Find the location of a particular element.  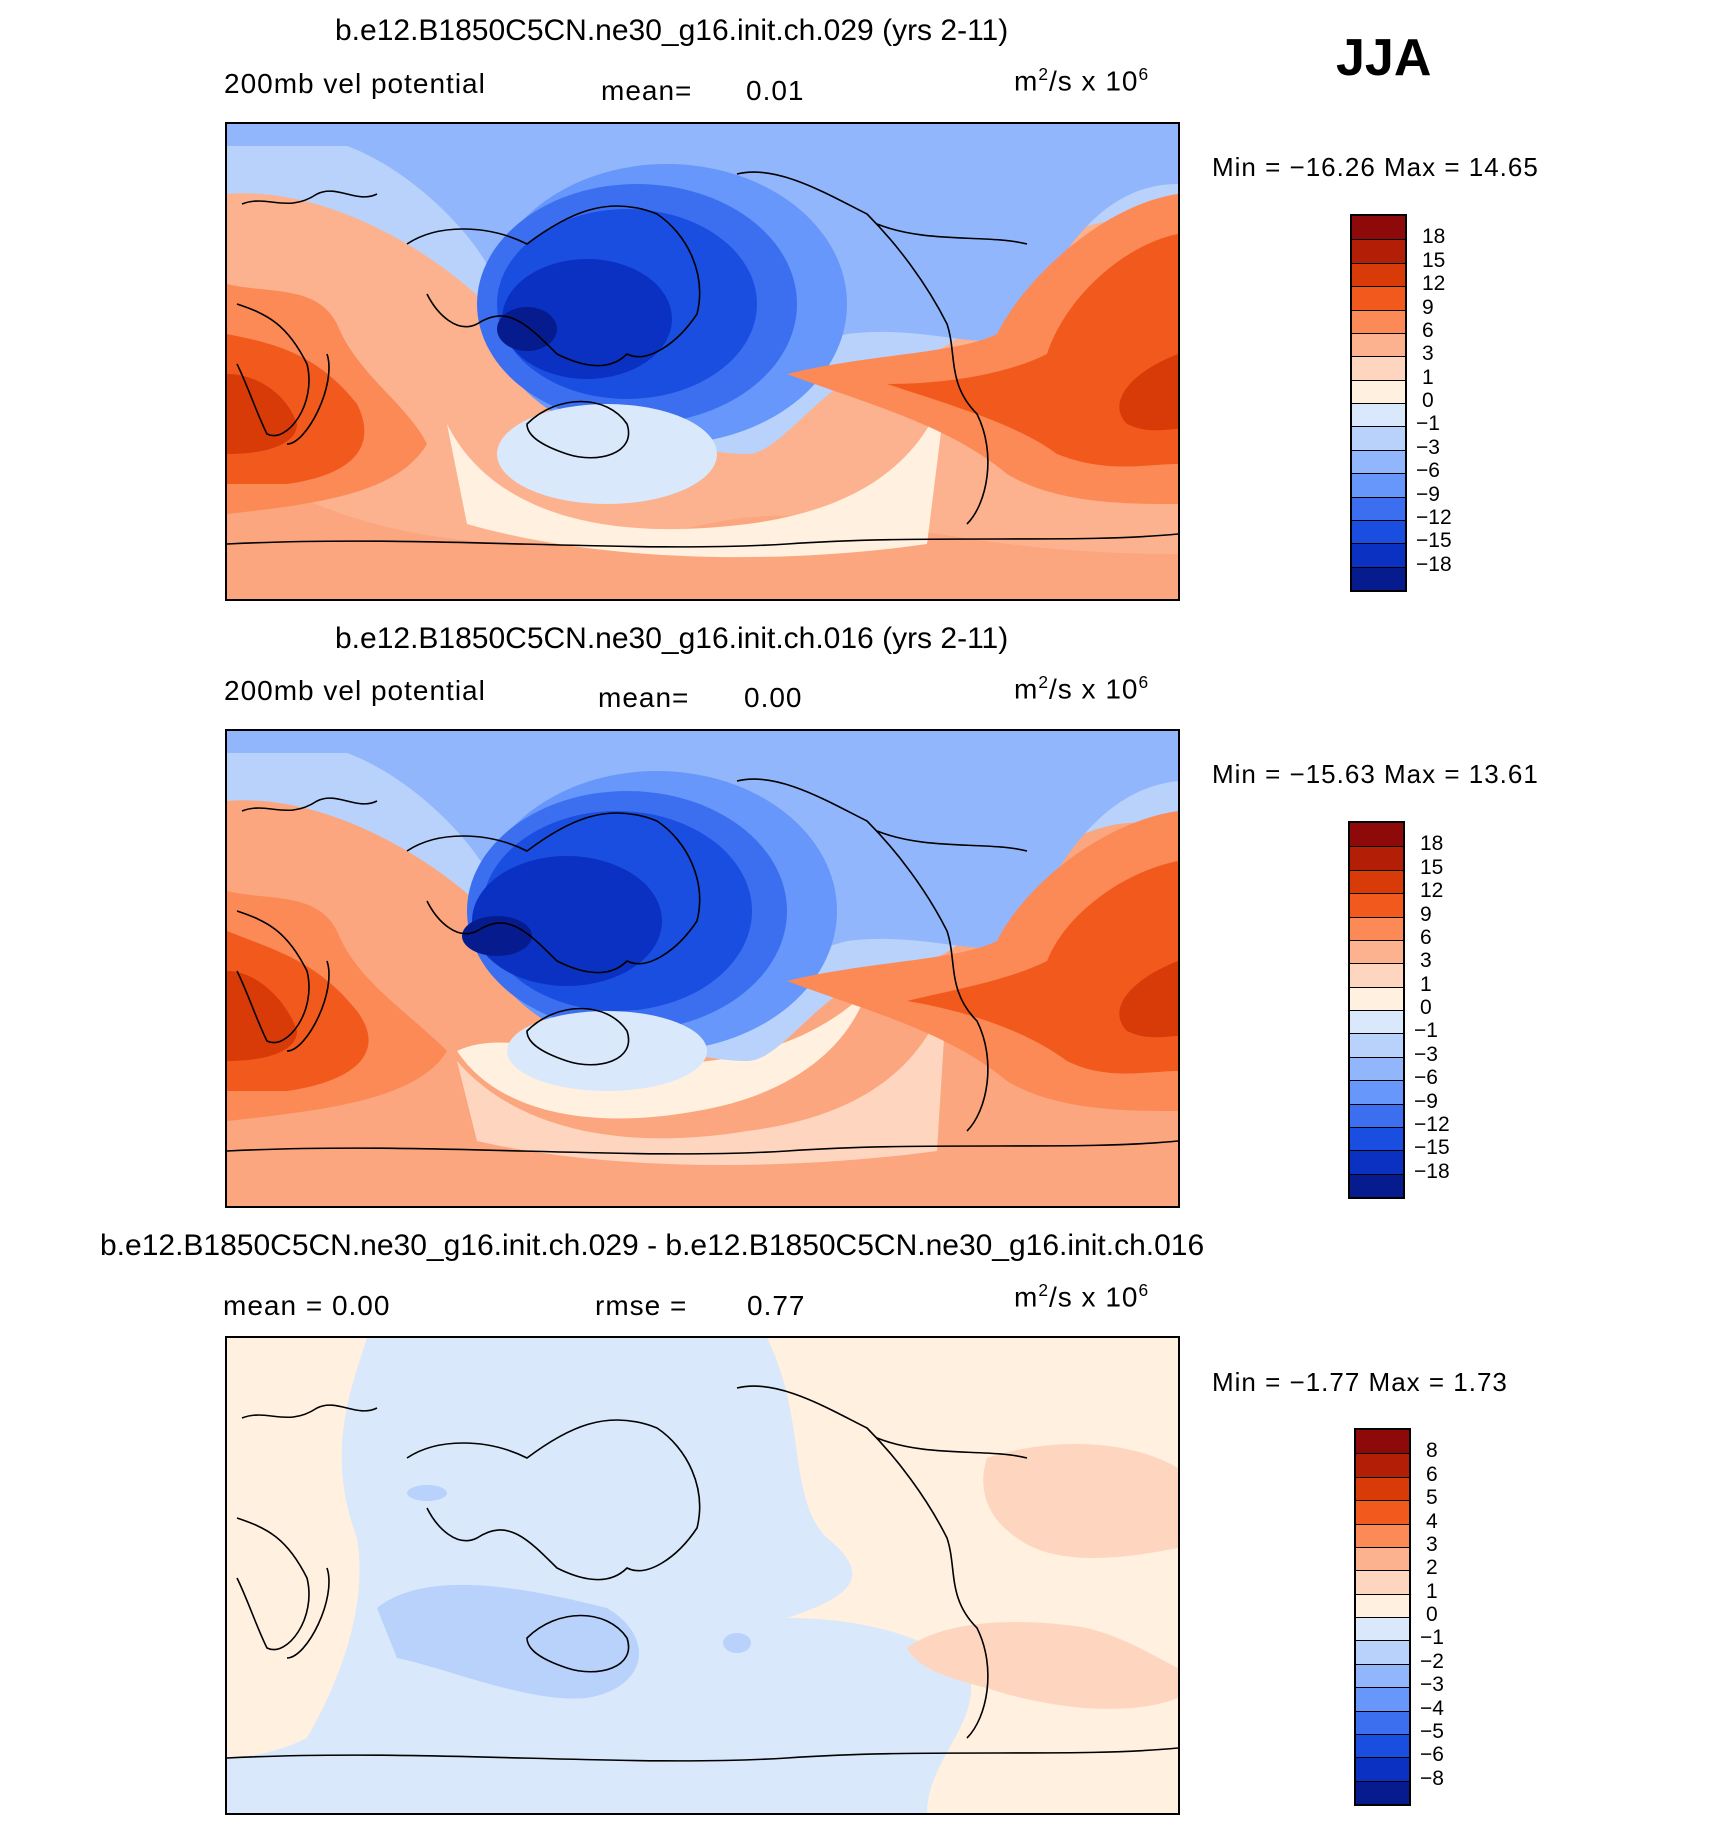

colorbar-tick-label: 15 is located at coordinates (1434, 260).